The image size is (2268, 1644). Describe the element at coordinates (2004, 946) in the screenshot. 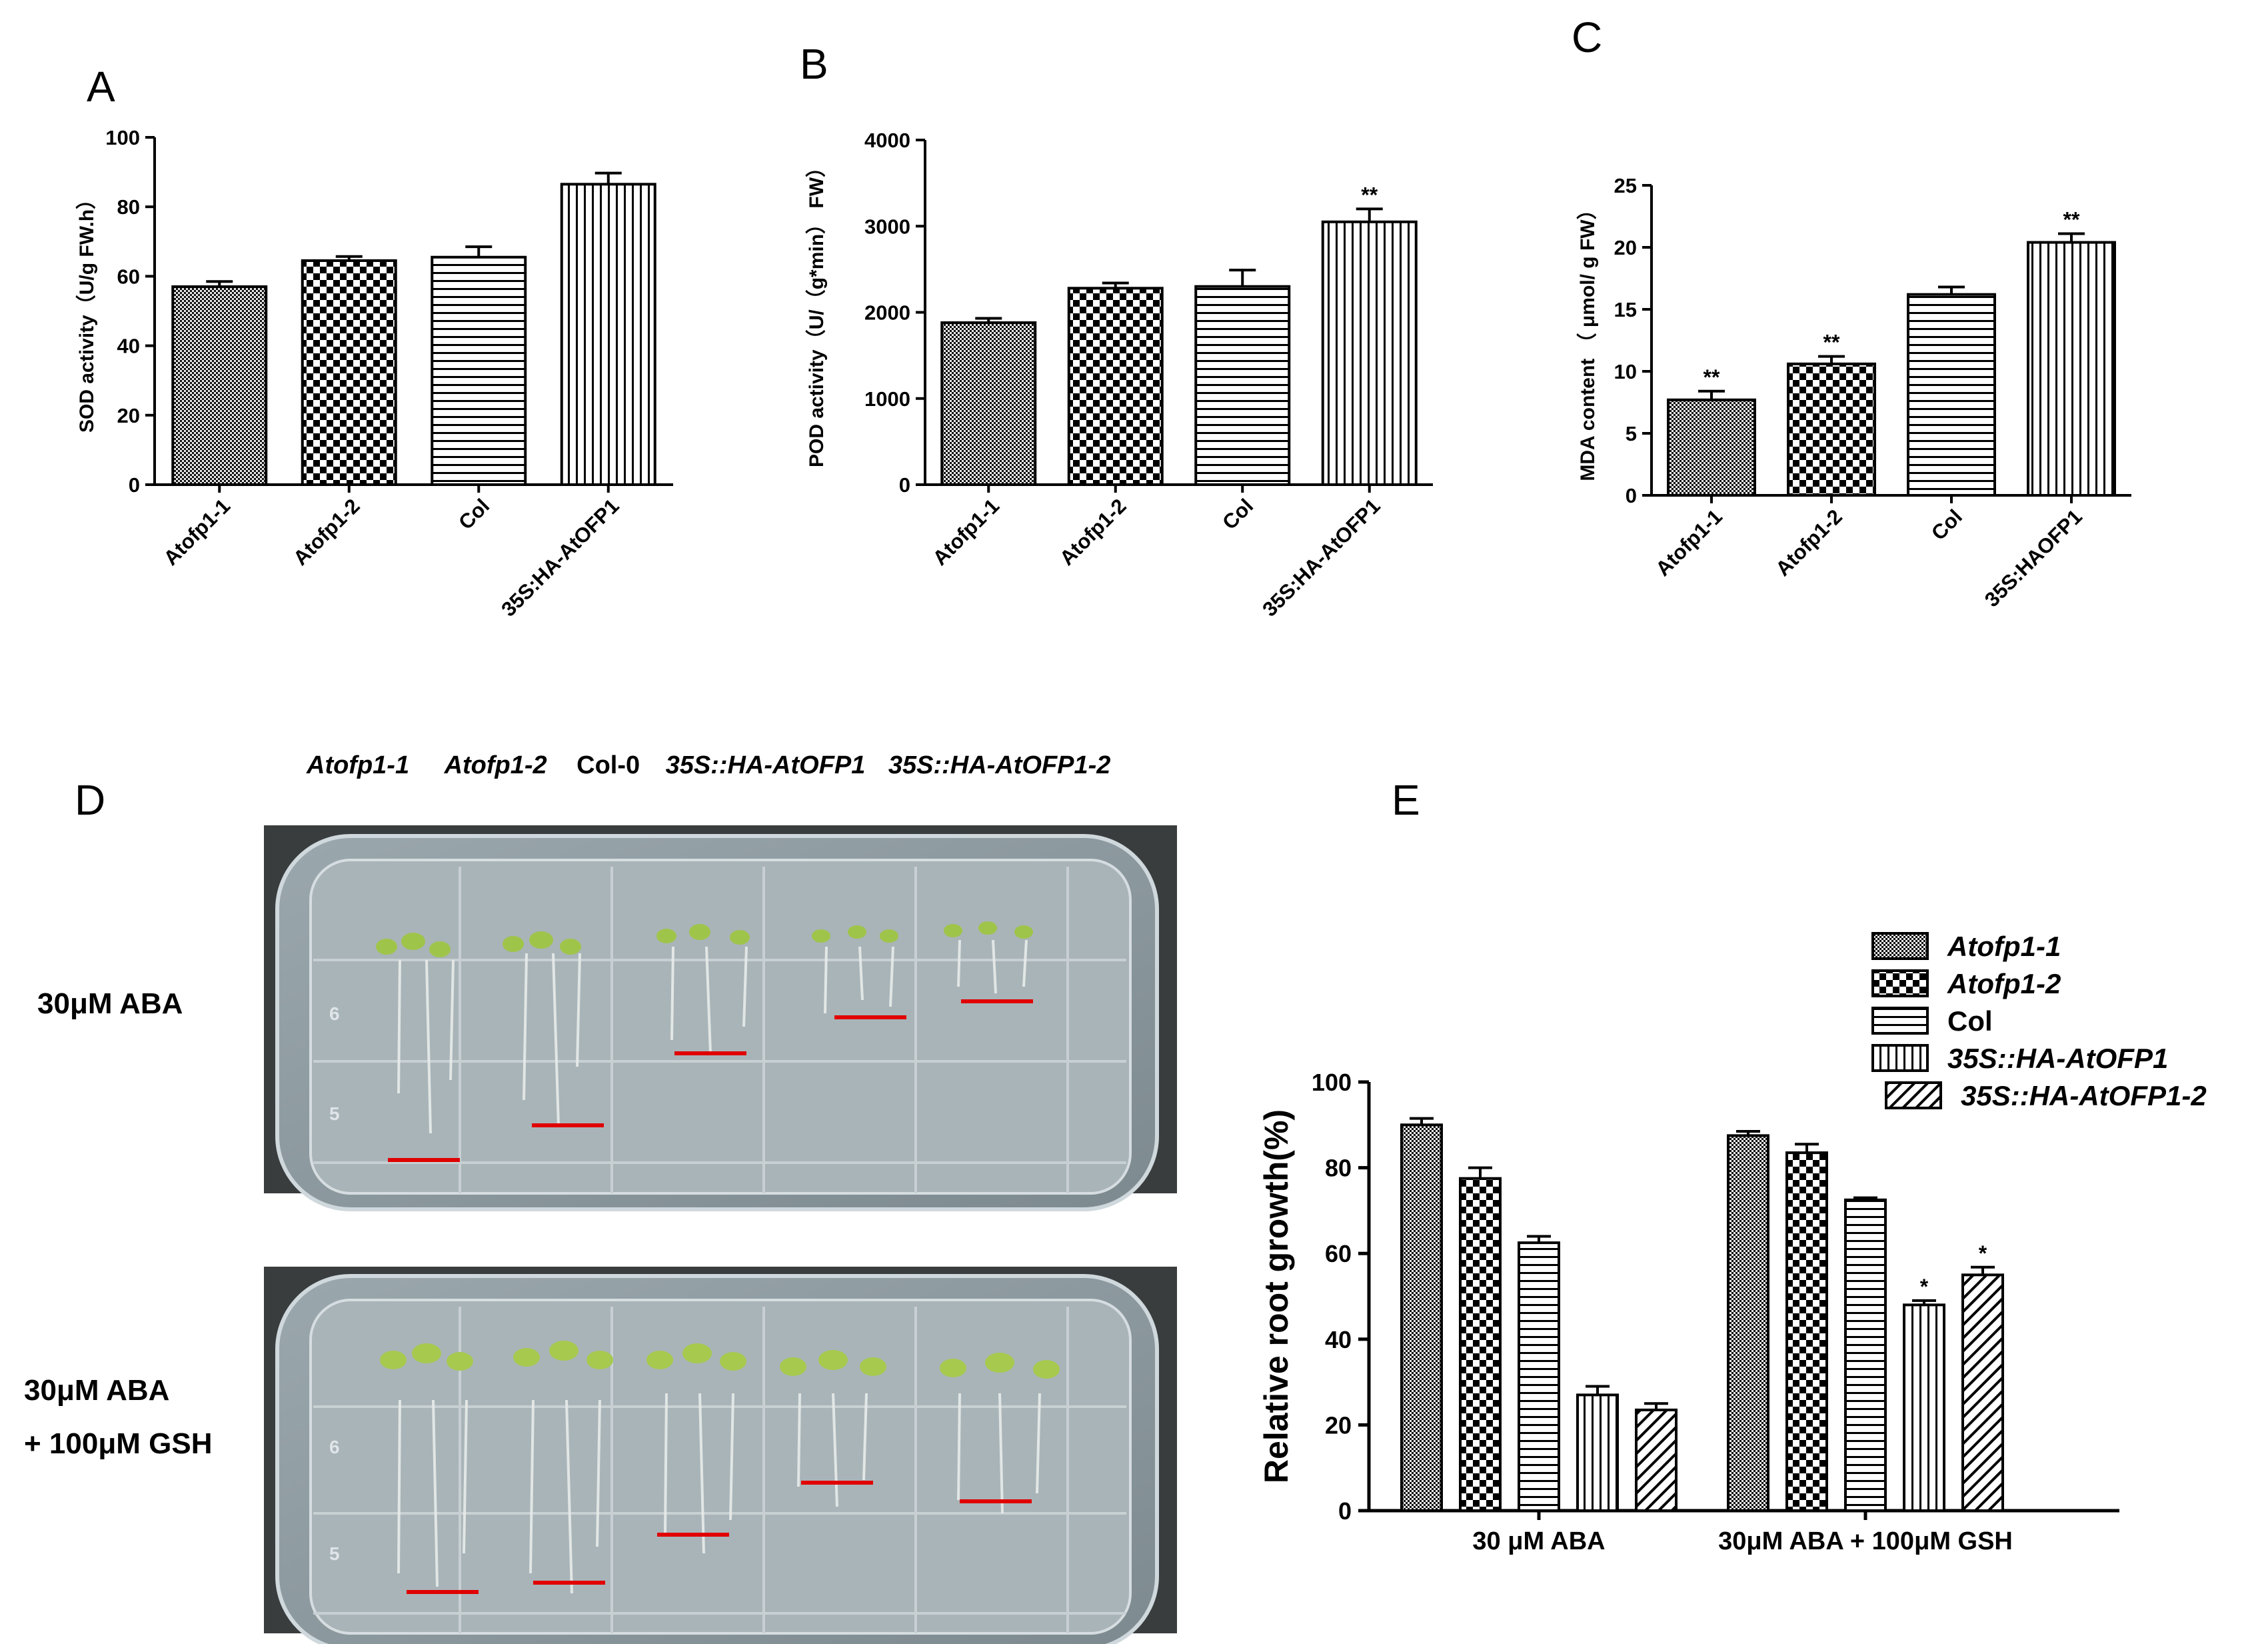

I see `legend-label: Atofp1-1` at that location.